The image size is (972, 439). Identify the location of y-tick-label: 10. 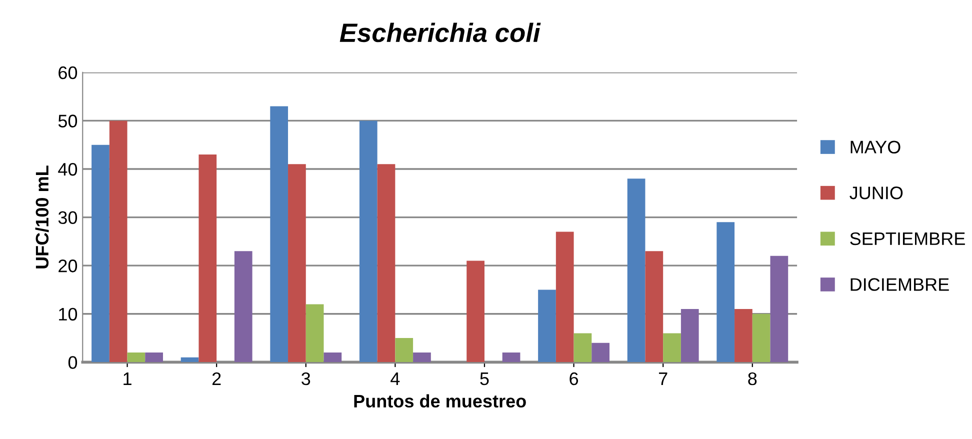
(68, 314).